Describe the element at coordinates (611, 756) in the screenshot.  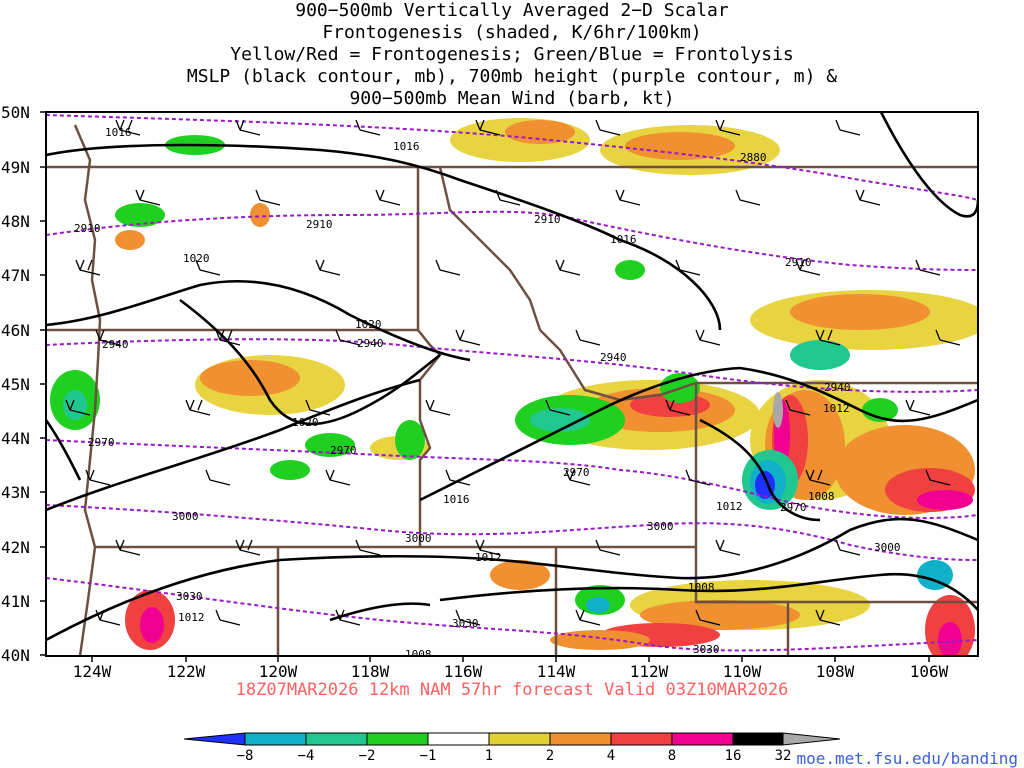
I see `colorbar-label: 4` at that location.